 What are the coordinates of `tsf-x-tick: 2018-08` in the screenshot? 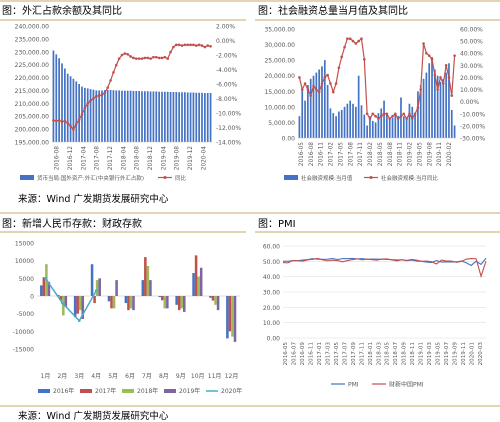 It's located at (391, 154).